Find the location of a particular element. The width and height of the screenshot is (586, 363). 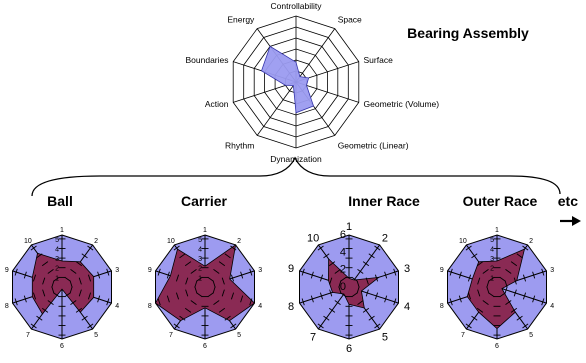

radar-carrier: Carrier 1 2 3 4 5 6 7 8 9 10 1 2 3 4 5 is located at coordinates (205, 271).